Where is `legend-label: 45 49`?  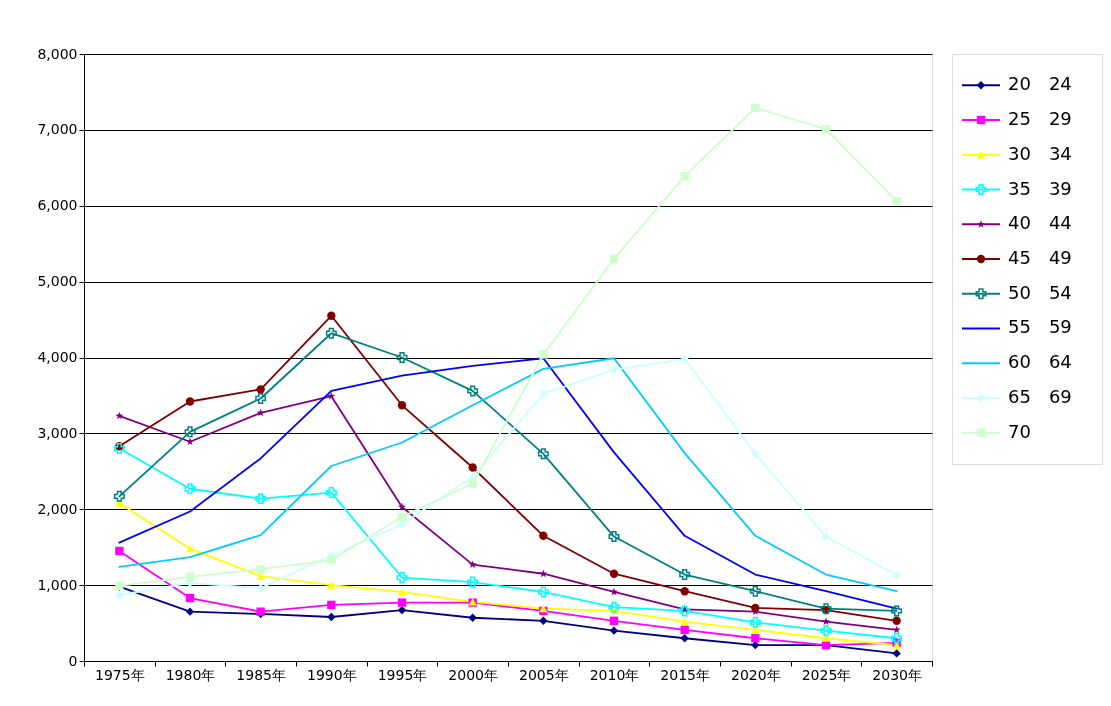
legend-label: 45 49 is located at coordinates (1040, 257).